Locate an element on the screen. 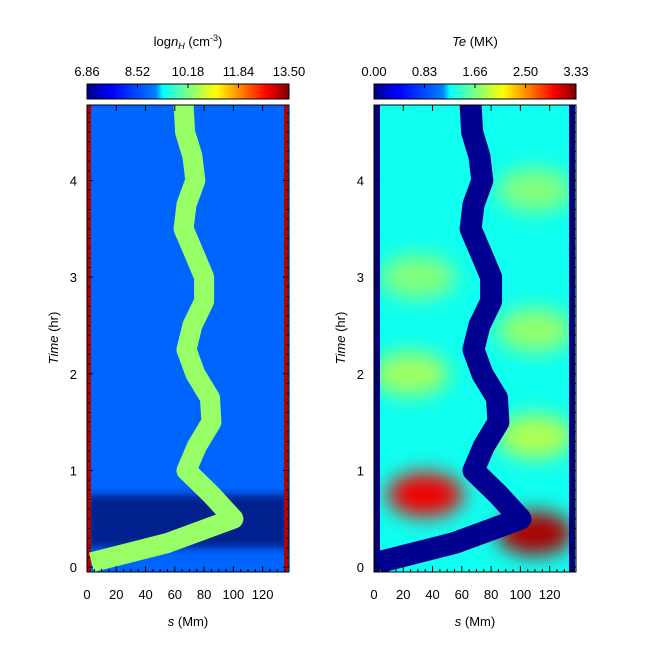 This screenshot has height=664, width=664. heatmap-footpoint-right is located at coordinates (286, 338).